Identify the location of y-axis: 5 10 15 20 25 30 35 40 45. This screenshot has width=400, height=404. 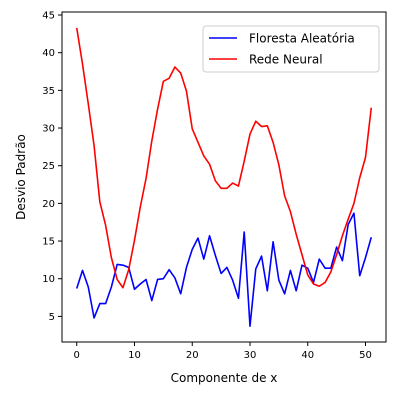
(52, 167).